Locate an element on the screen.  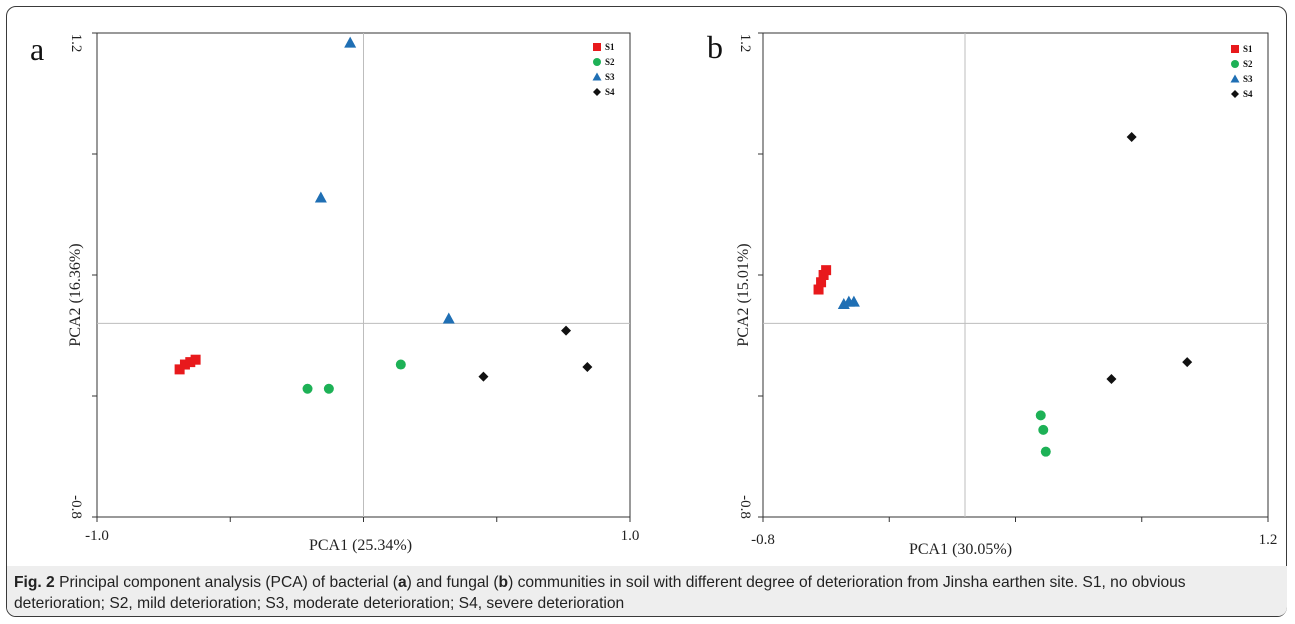
y-axis-title: PCA2 (15.01%) is located at coordinates (743, 294).